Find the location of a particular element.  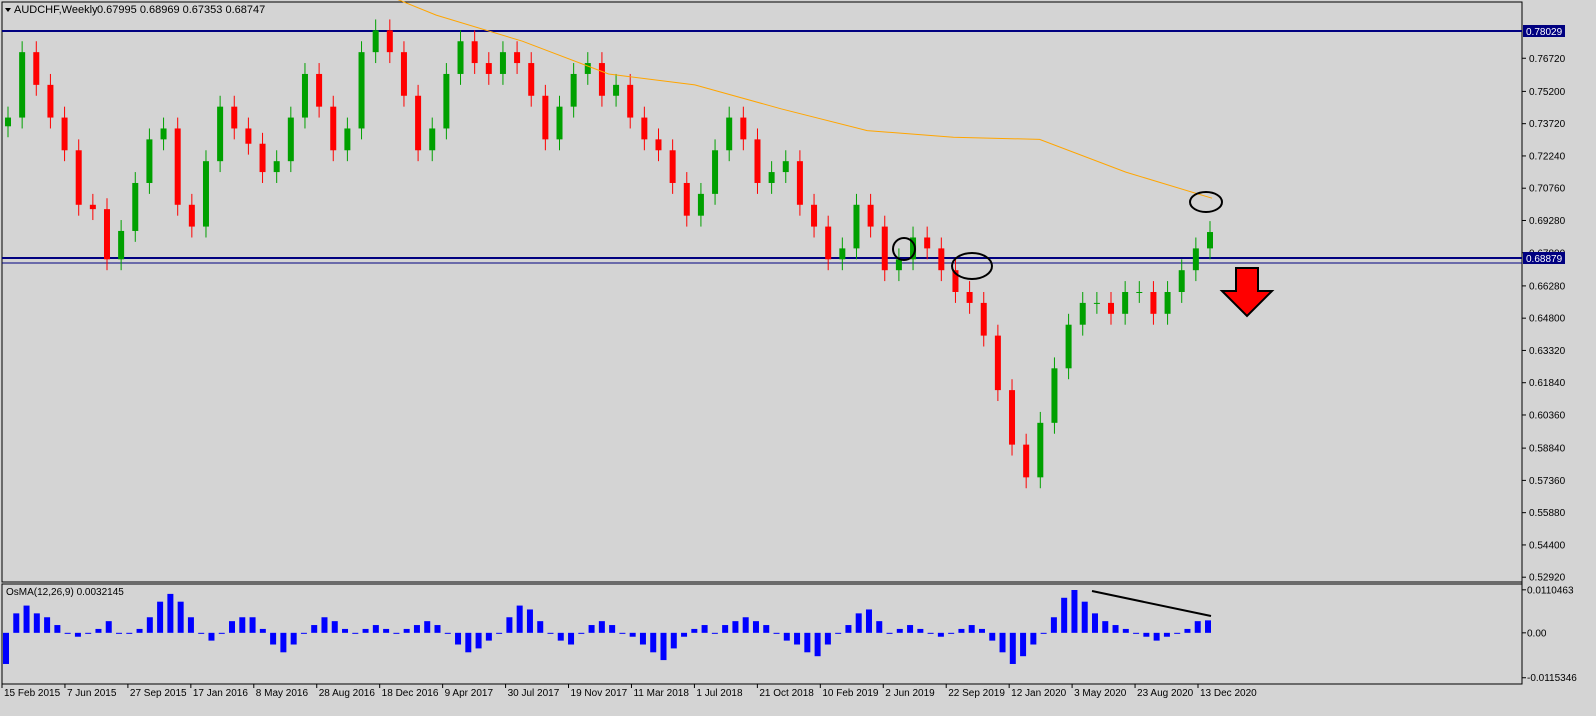

symbol-timeframe: AUDCHF,Weekly is located at coordinates (56, 10).